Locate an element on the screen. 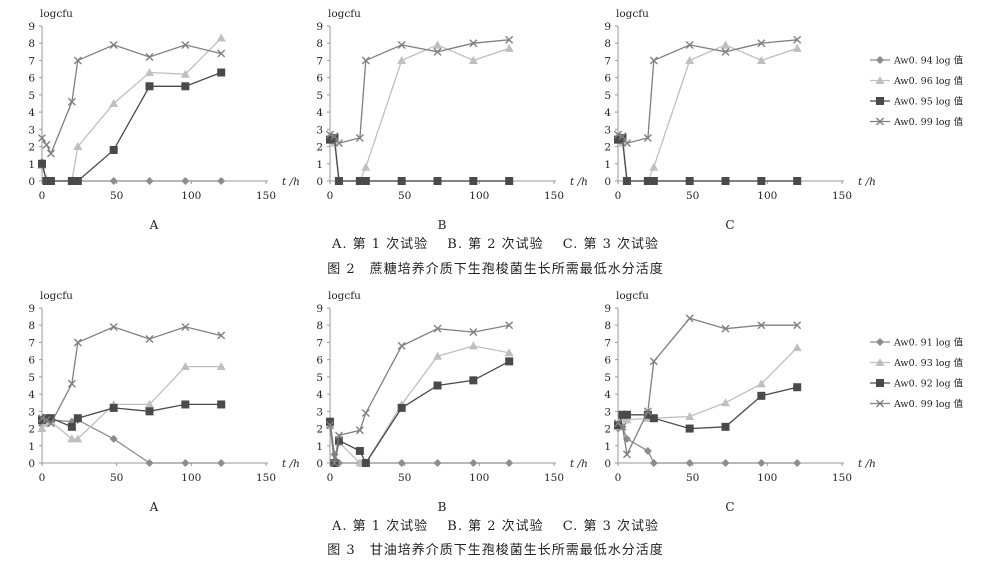 This screenshot has width=991, height=565. panel-label: A is located at coordinates (154, 225).